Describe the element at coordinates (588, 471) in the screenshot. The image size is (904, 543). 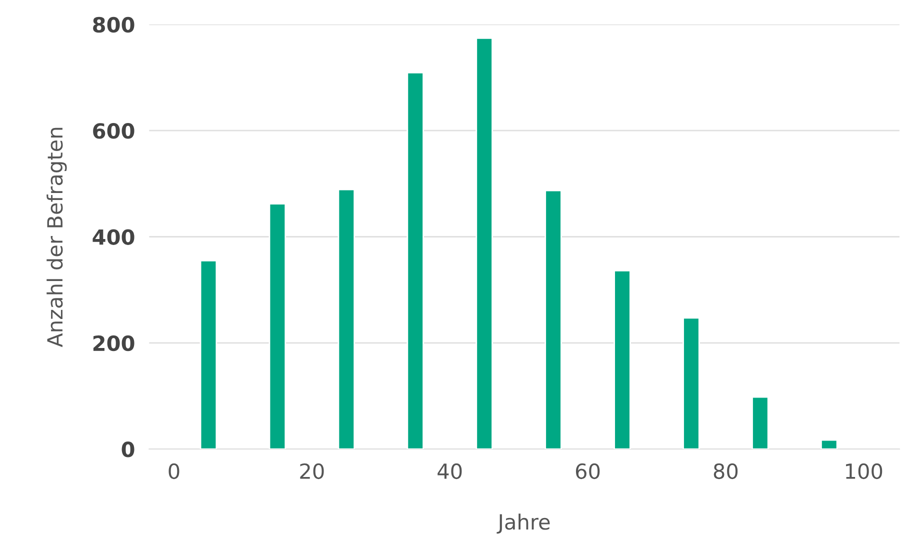
I see `x-tick-label: 60` at that location.